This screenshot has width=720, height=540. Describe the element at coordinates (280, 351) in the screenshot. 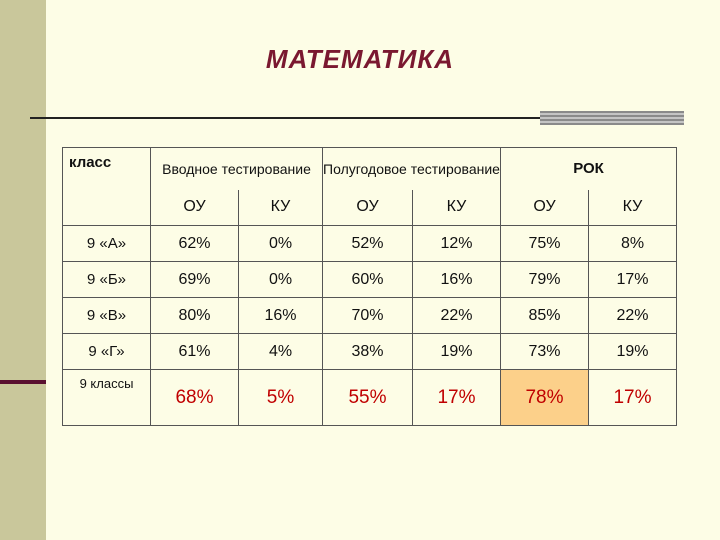

I see `table-cell: 4%` at that location.